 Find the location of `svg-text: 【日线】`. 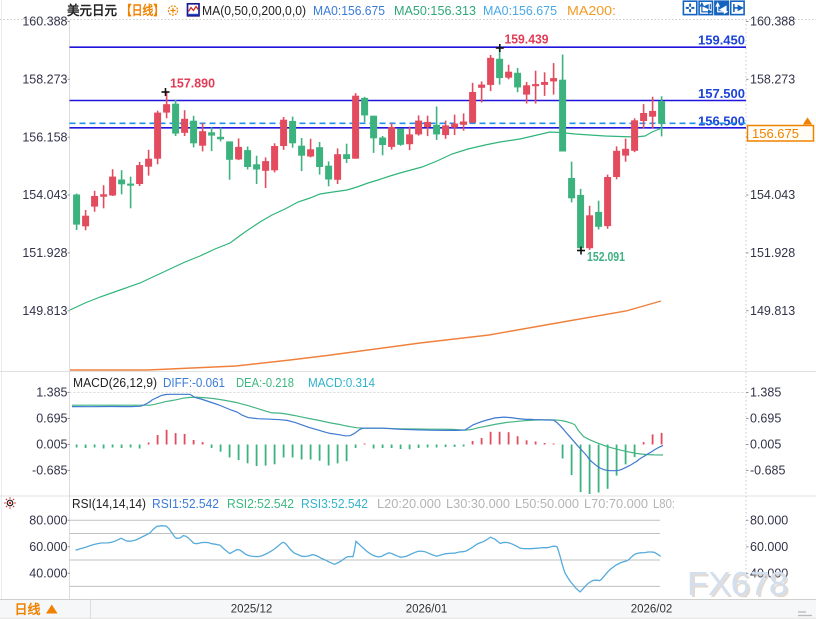

svg-text: 【日线】 is located at coordinates (142, 10).